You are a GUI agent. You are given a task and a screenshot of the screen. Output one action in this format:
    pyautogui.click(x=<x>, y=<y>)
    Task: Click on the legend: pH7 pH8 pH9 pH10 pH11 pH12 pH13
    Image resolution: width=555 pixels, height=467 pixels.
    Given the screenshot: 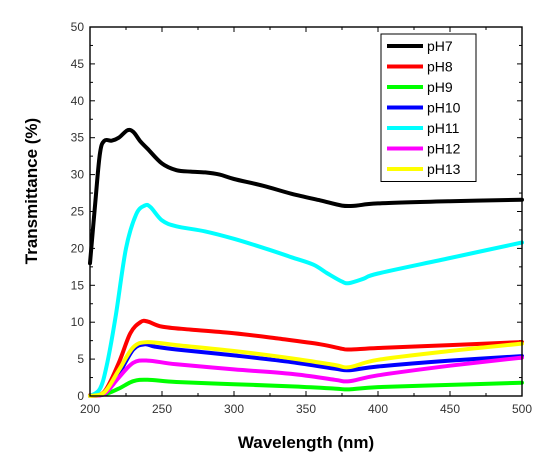 What is the action you would take?
    pyautogui.click(x=428, y=107)
    